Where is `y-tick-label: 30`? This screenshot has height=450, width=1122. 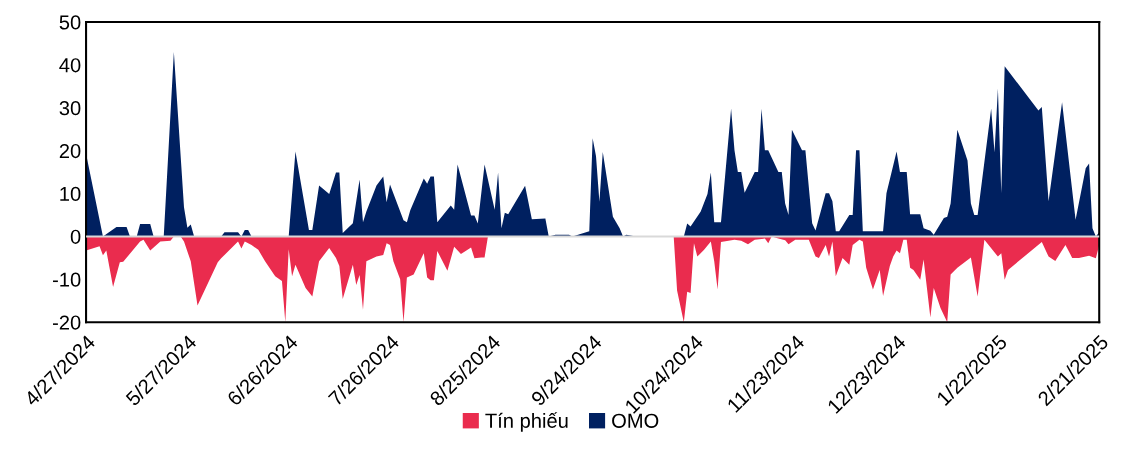 y-tick-label: 30 is located at coordinates (70, 108).